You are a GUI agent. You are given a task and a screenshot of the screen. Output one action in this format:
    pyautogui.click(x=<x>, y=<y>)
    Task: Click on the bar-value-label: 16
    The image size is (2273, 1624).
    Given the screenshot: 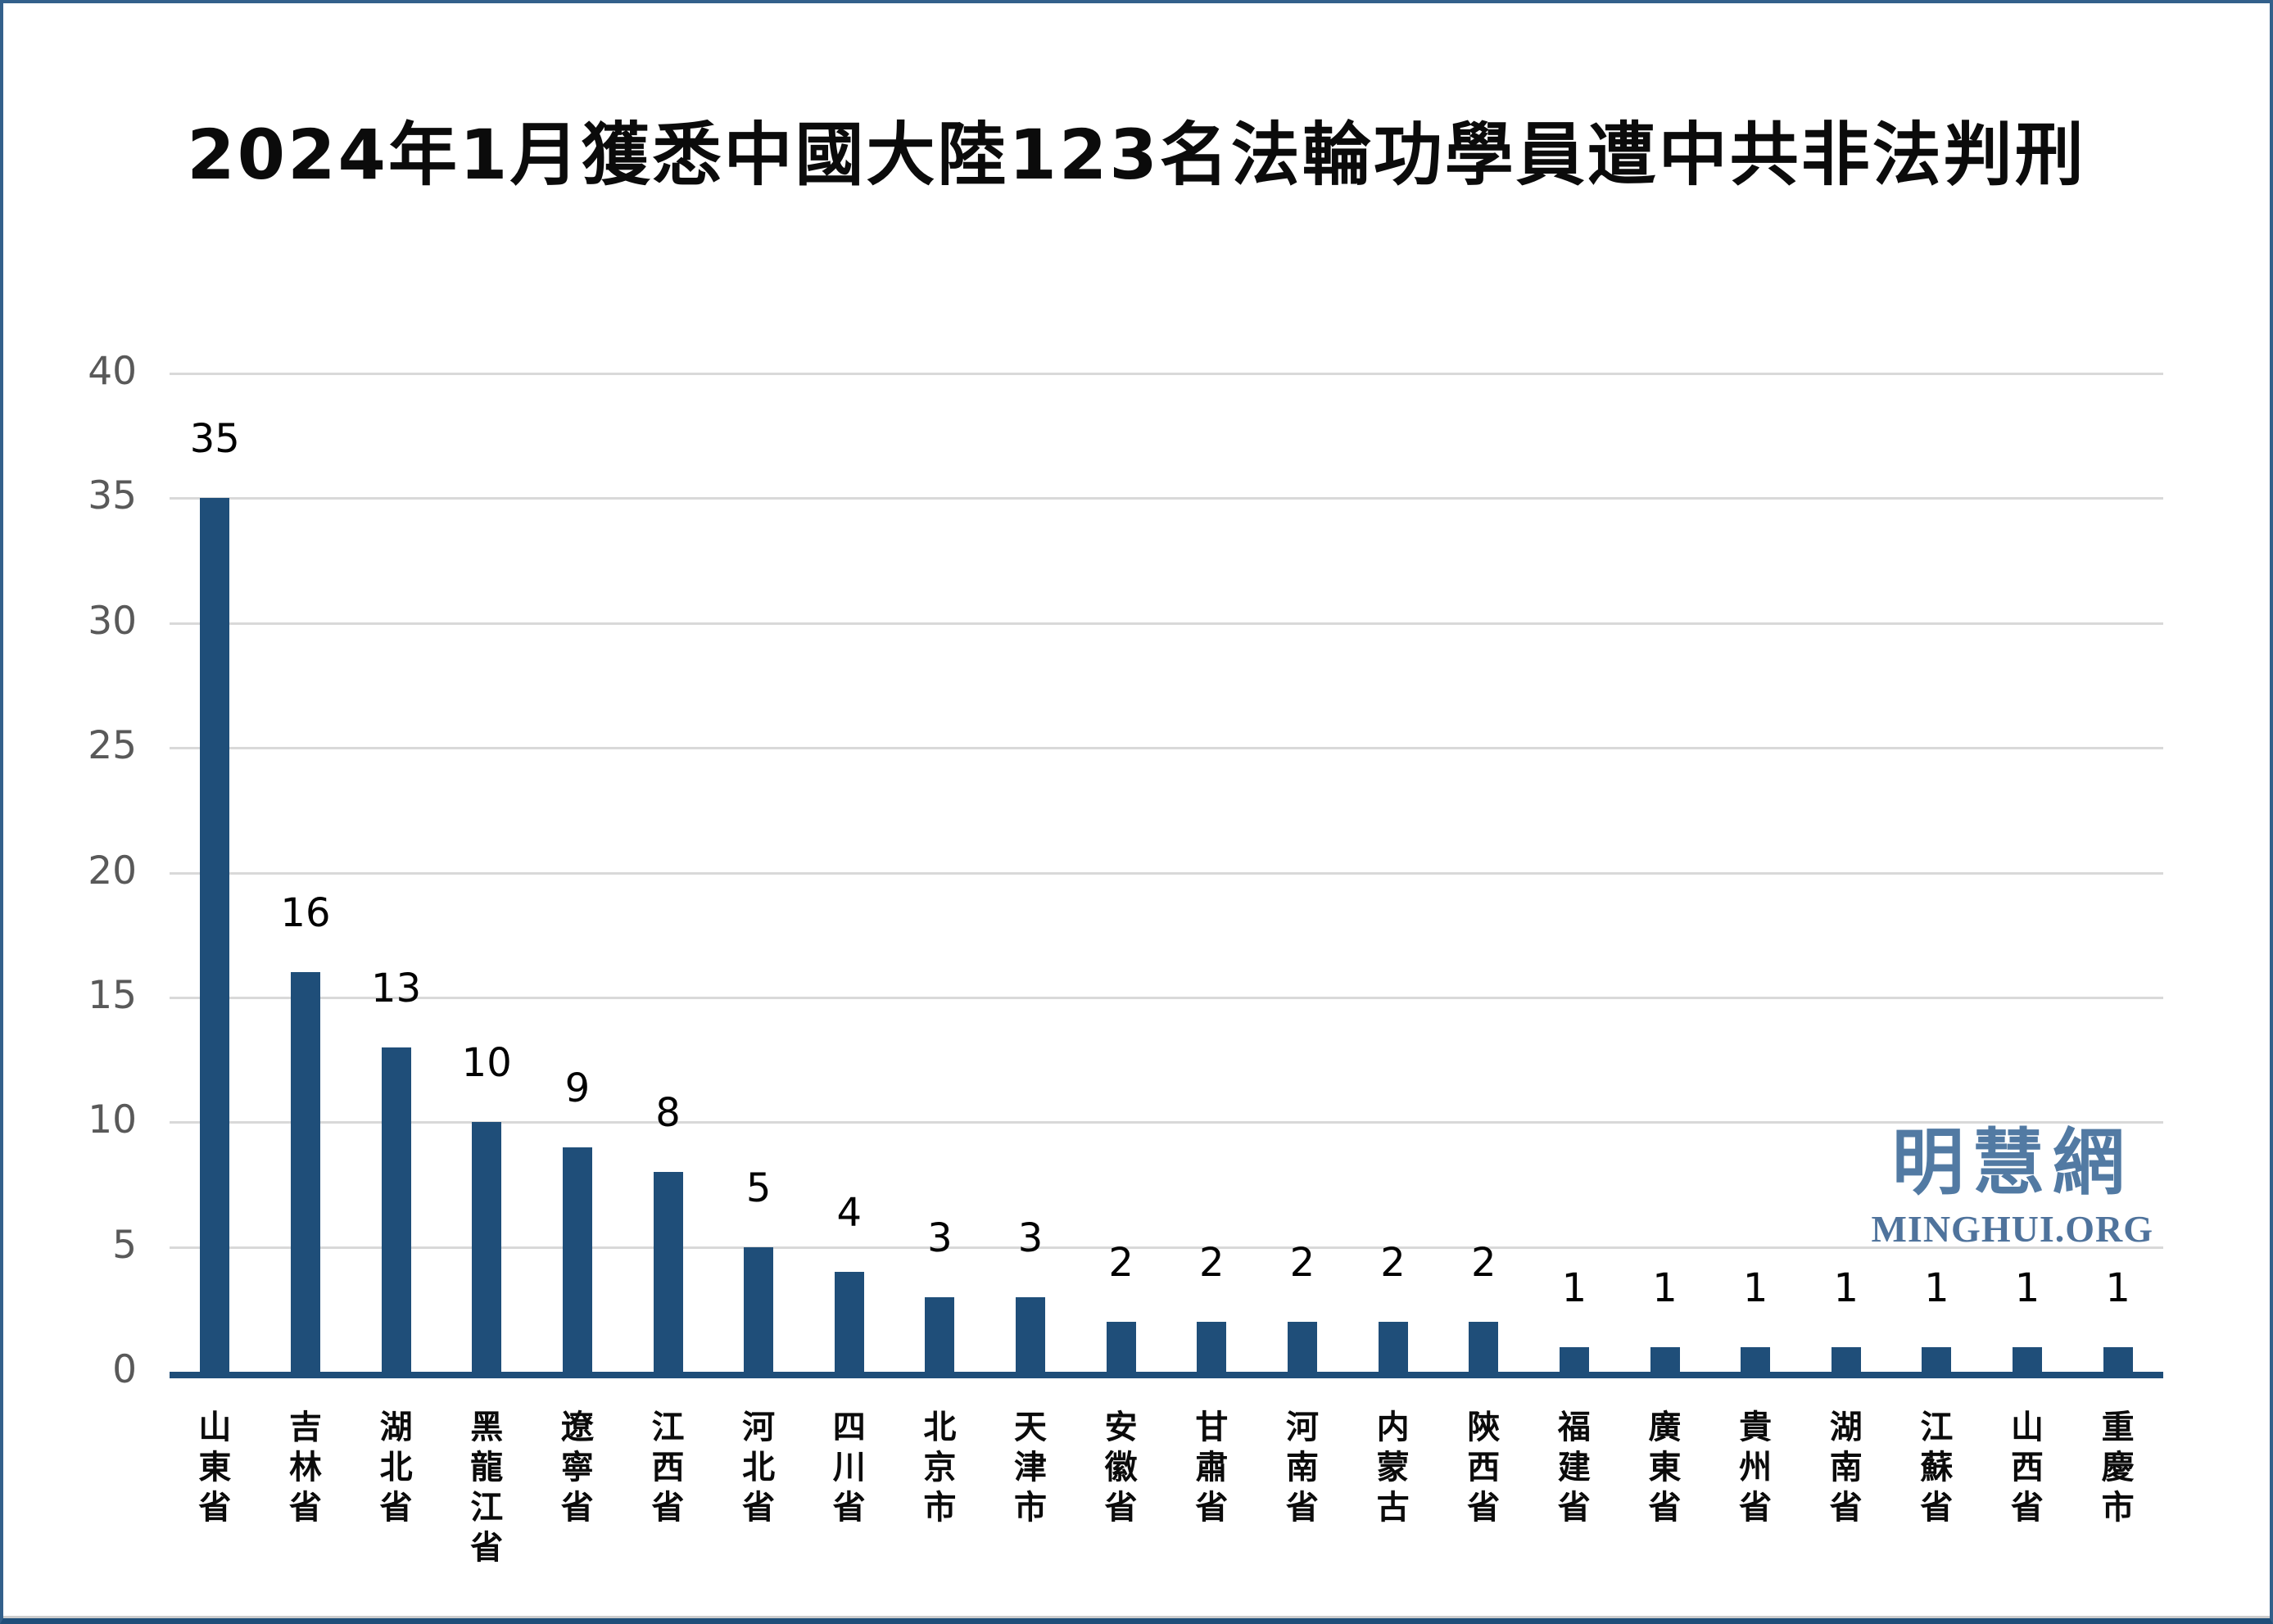 What is the action you would take?
    pyautogui.click(x=305, y=913)
    